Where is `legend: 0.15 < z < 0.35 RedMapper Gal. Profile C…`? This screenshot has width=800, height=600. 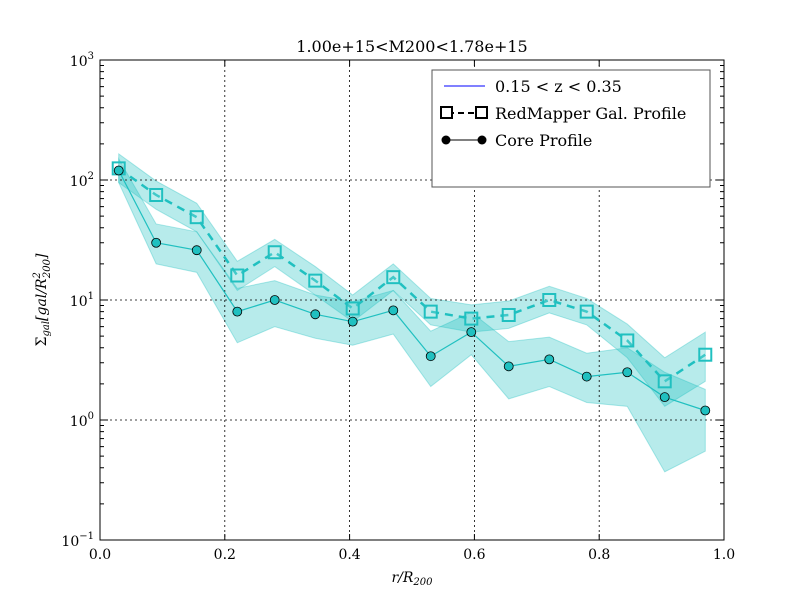
legend: 0.15 < z < 0.35 RedMapper Gal. Profile C… is located at coordinates (571, 128).